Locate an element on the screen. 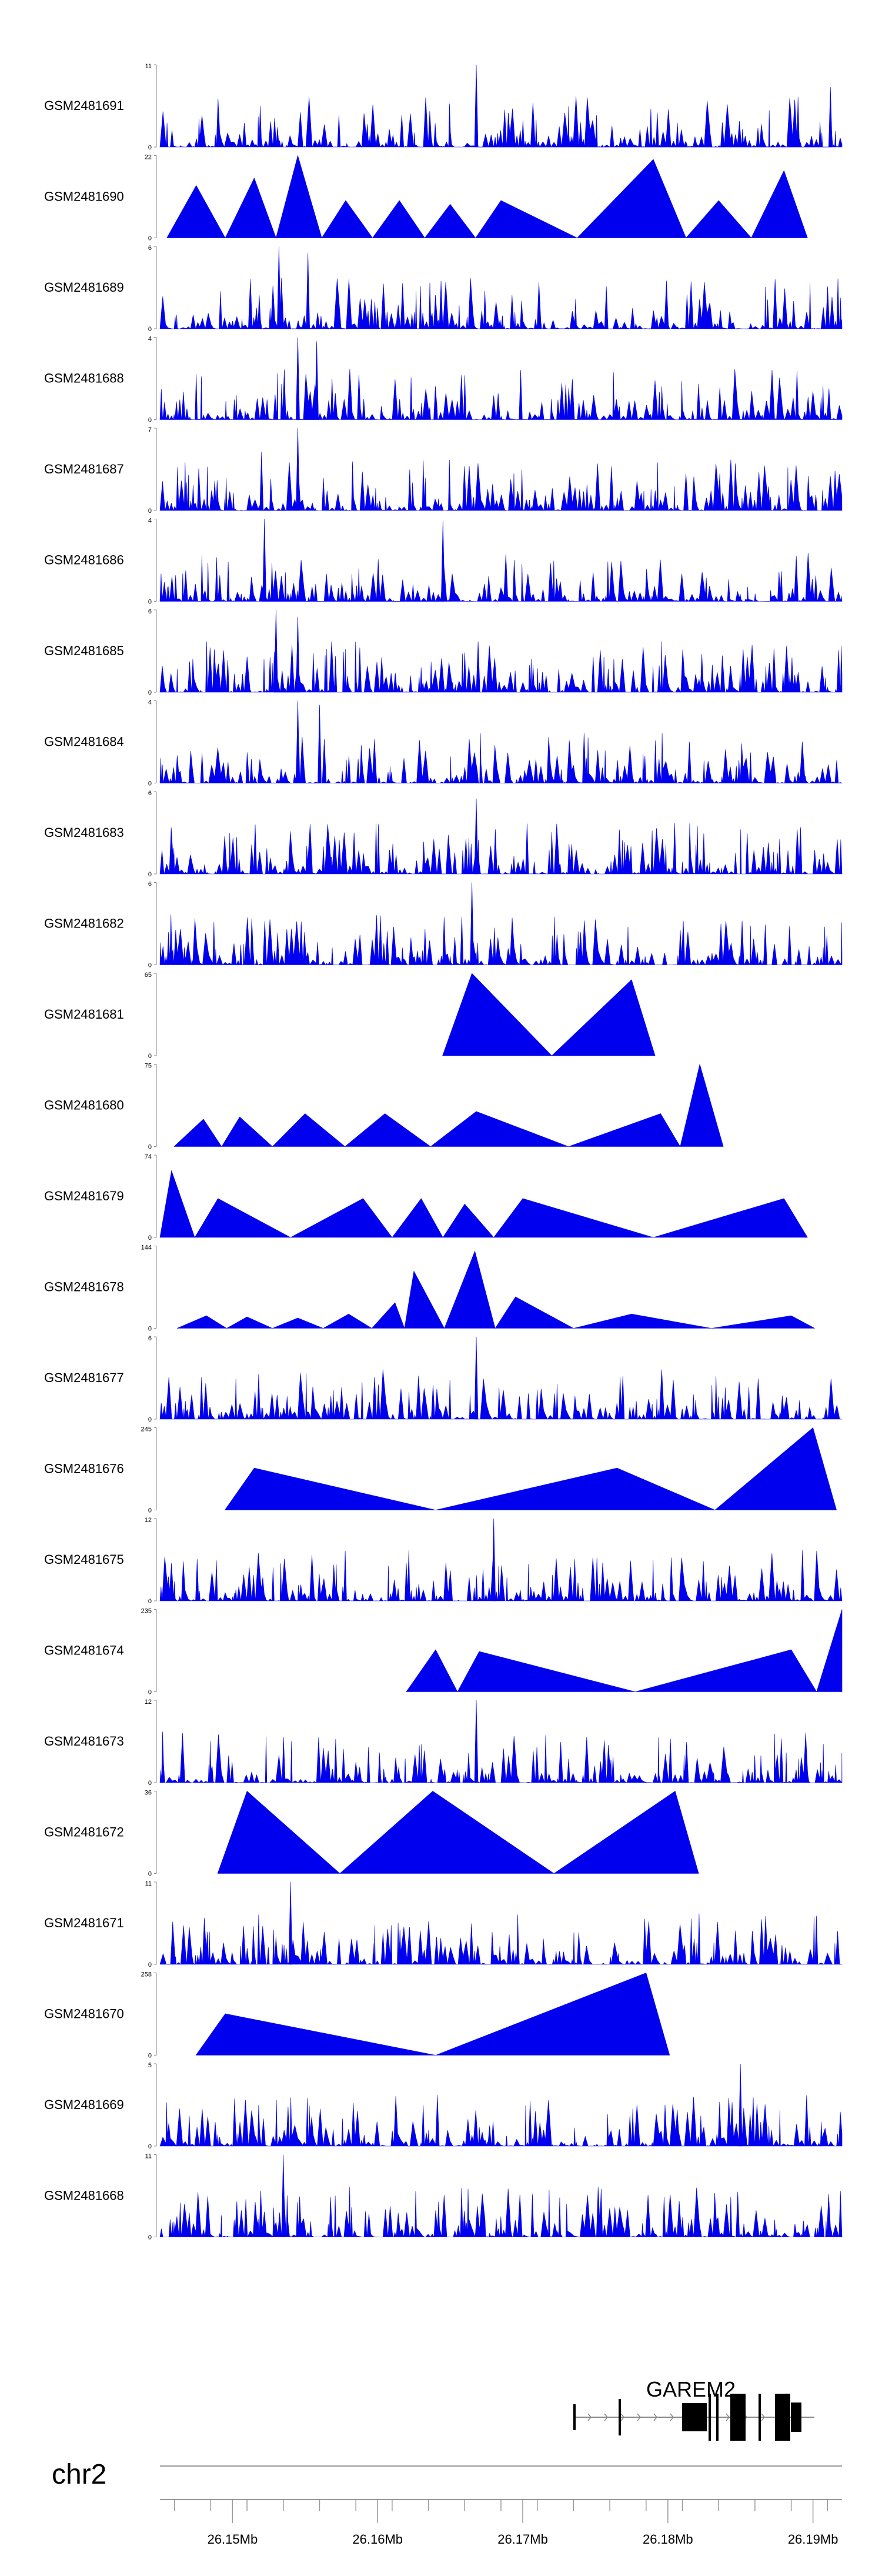 The height and width of the screenshot is (2576, 882). chromosome-label: chr2 is located at coordinates (79, 2474).